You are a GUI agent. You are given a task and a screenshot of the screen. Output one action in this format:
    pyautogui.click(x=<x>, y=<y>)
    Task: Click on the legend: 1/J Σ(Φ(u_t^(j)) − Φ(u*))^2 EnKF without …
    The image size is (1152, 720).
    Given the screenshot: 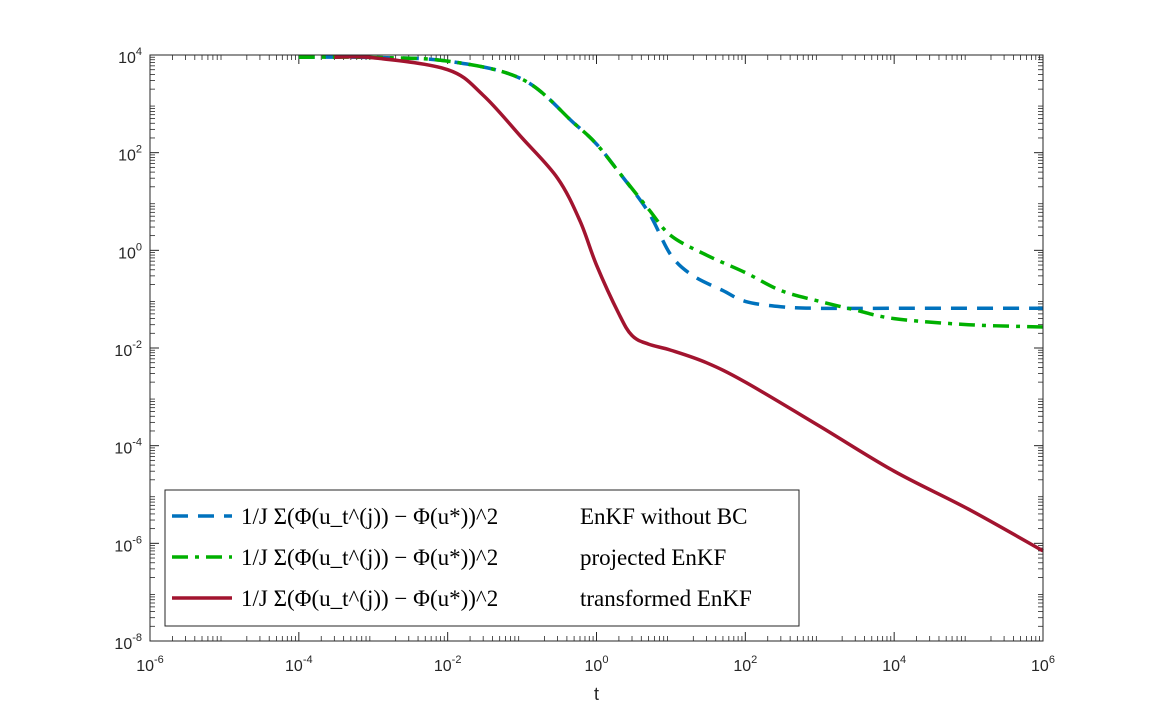 What is the action you would take?
    pyautogui.click(x=482, y=558)
    